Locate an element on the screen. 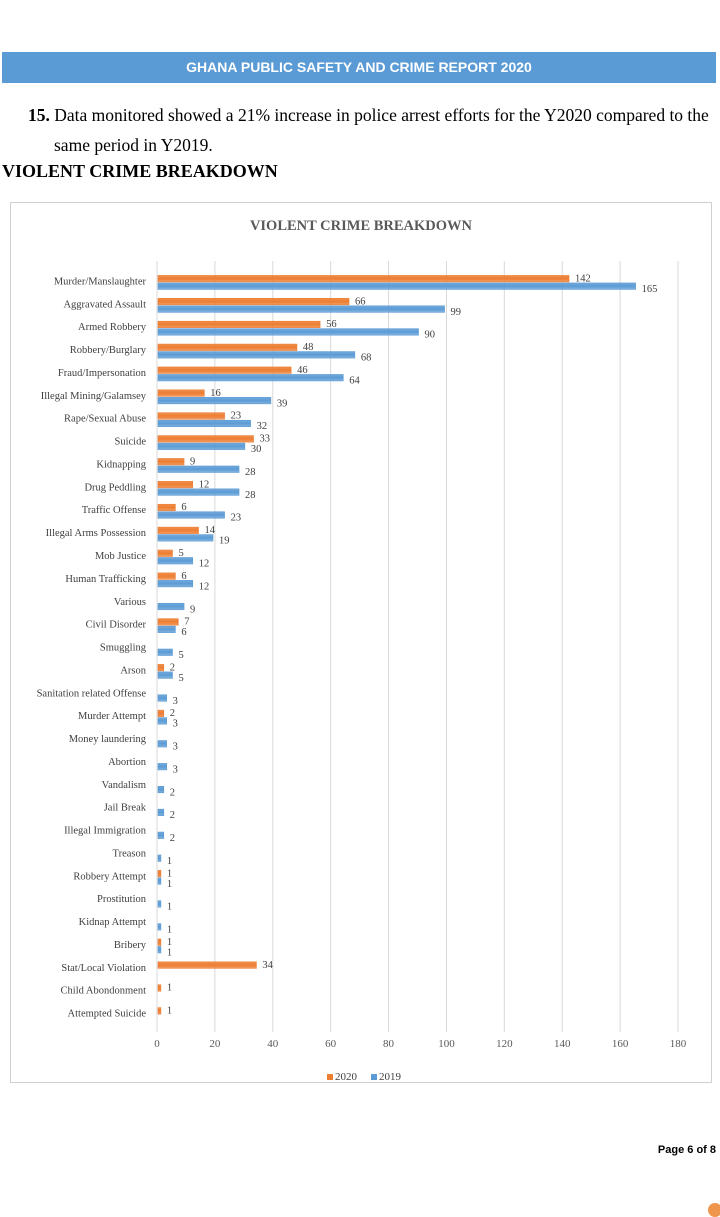 Image resolution: width=720 pixels, height=1217 pixels. data-label-2020-arson: 2 is located at coordinates (172, 667).